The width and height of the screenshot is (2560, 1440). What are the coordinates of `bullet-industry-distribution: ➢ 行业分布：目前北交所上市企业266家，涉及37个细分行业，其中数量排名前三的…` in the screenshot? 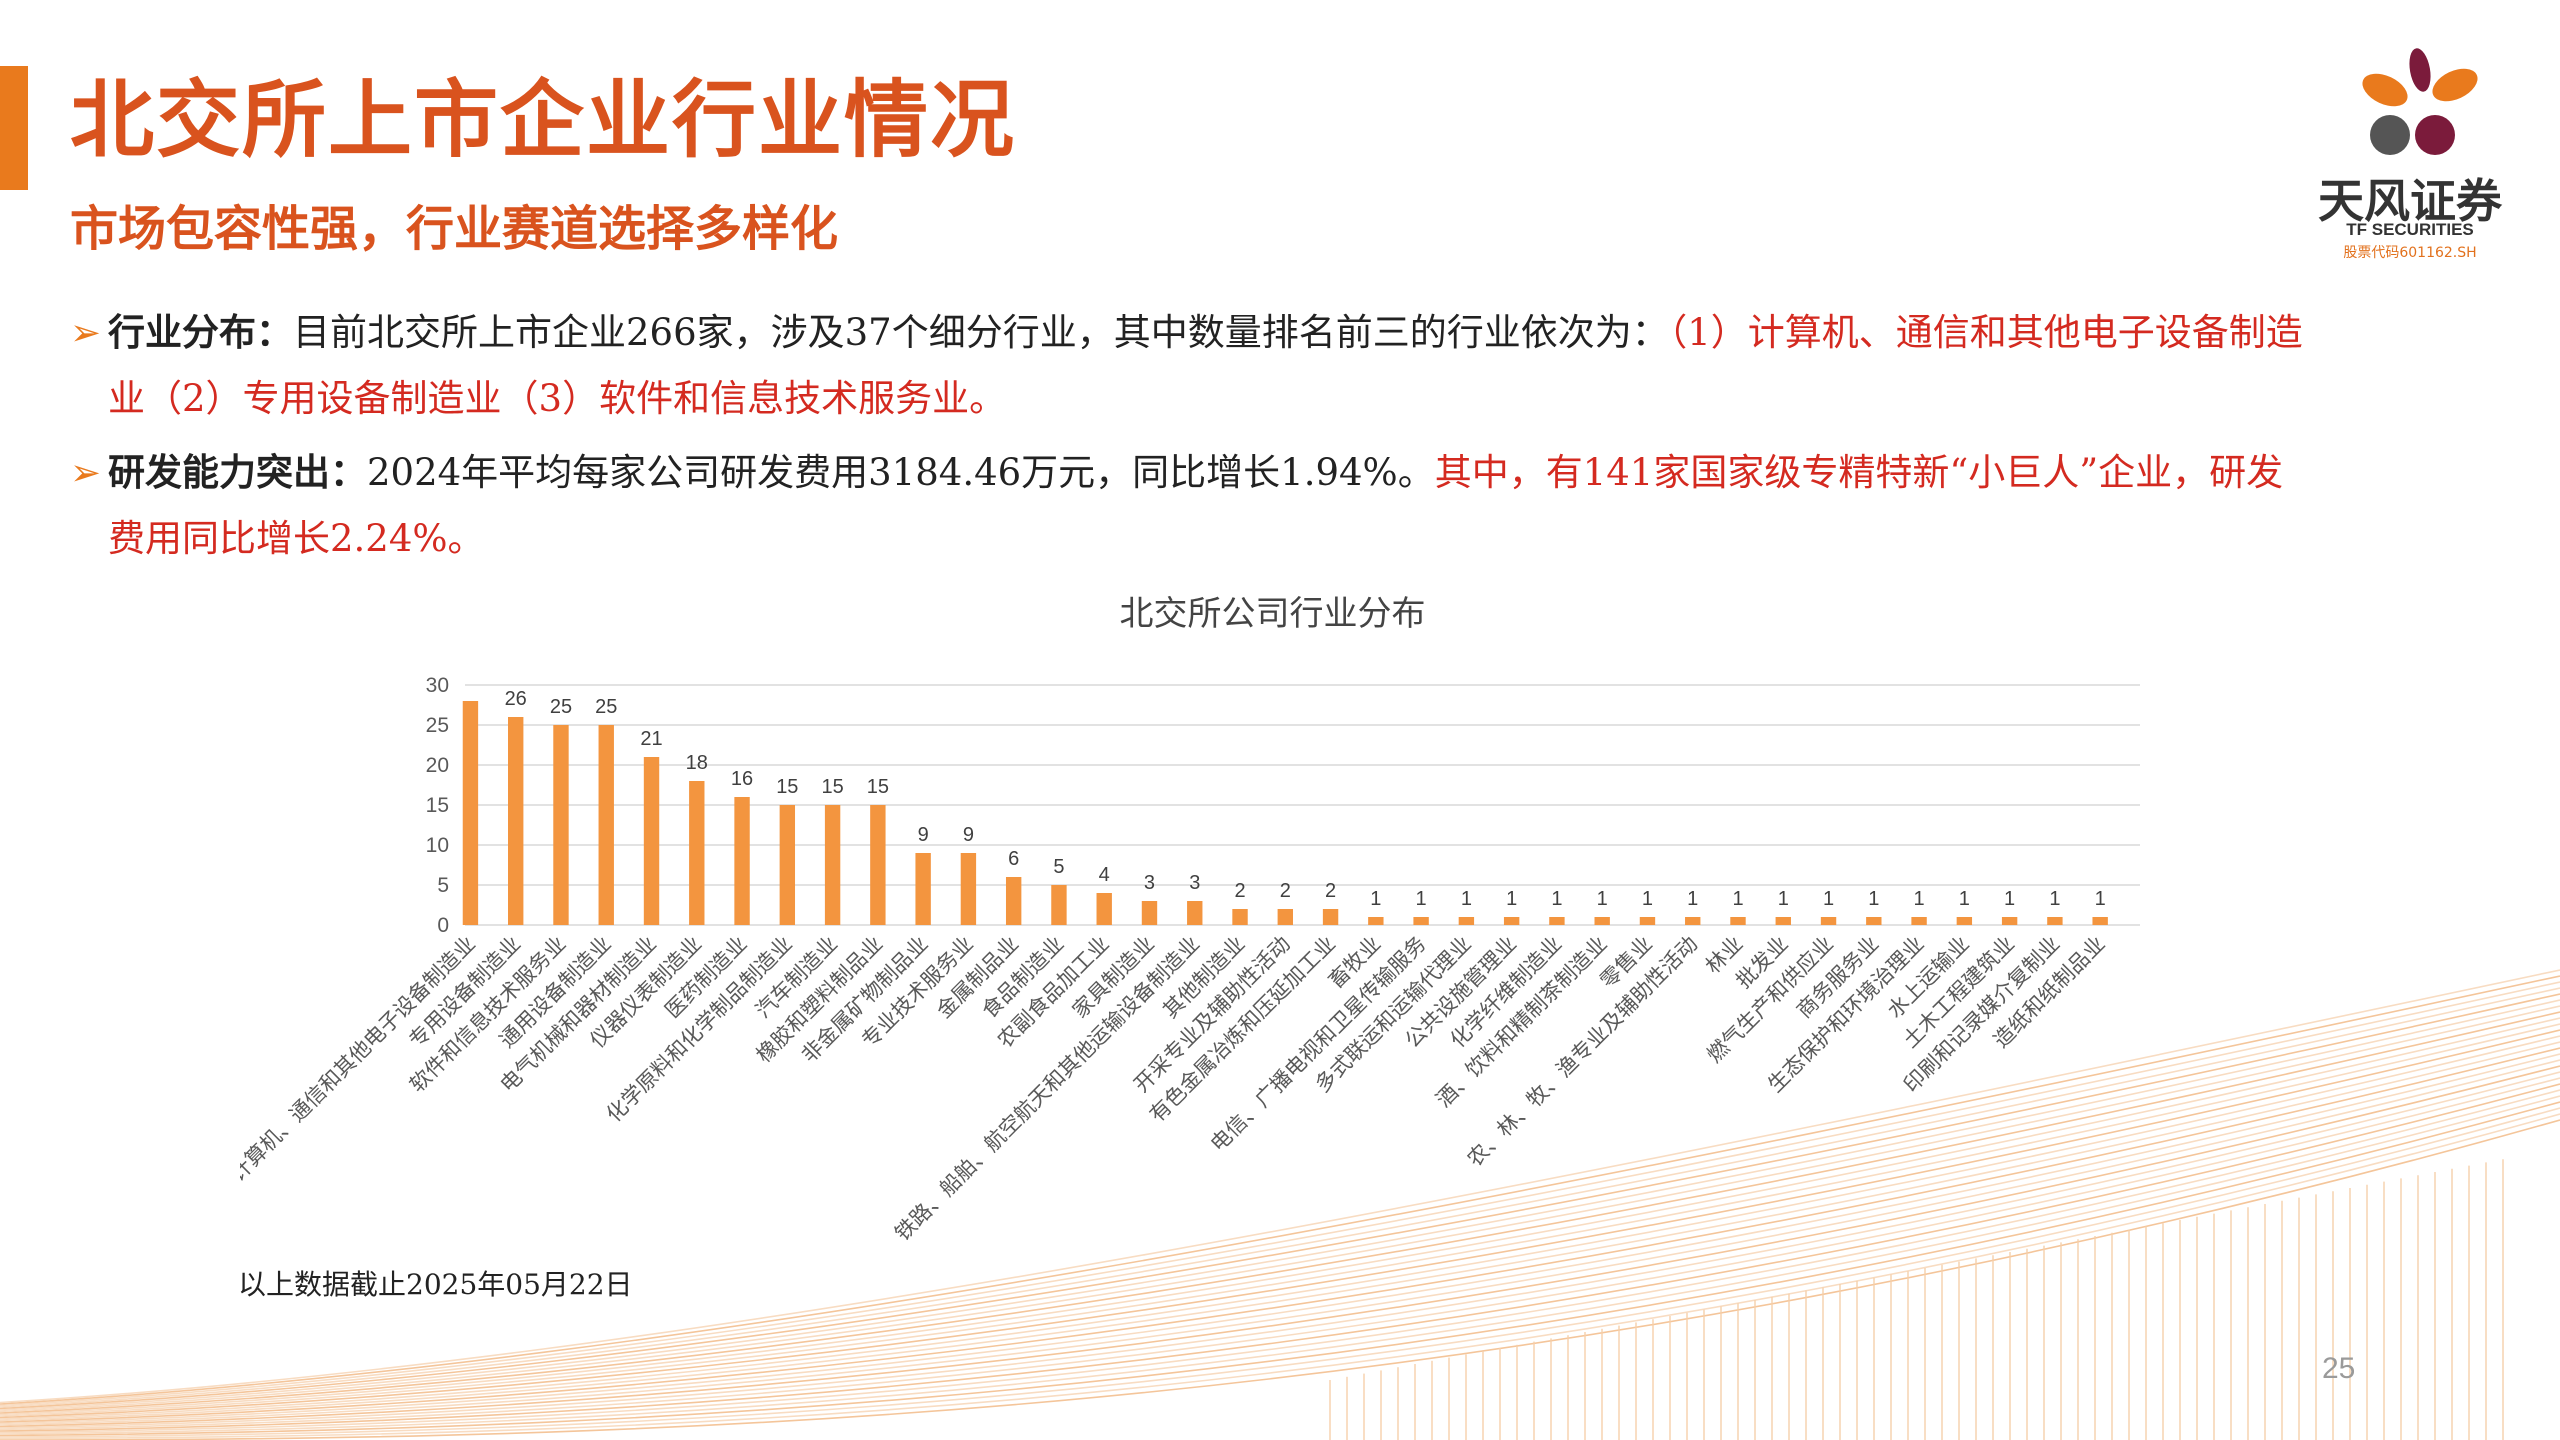 It's located at (1190, 366).